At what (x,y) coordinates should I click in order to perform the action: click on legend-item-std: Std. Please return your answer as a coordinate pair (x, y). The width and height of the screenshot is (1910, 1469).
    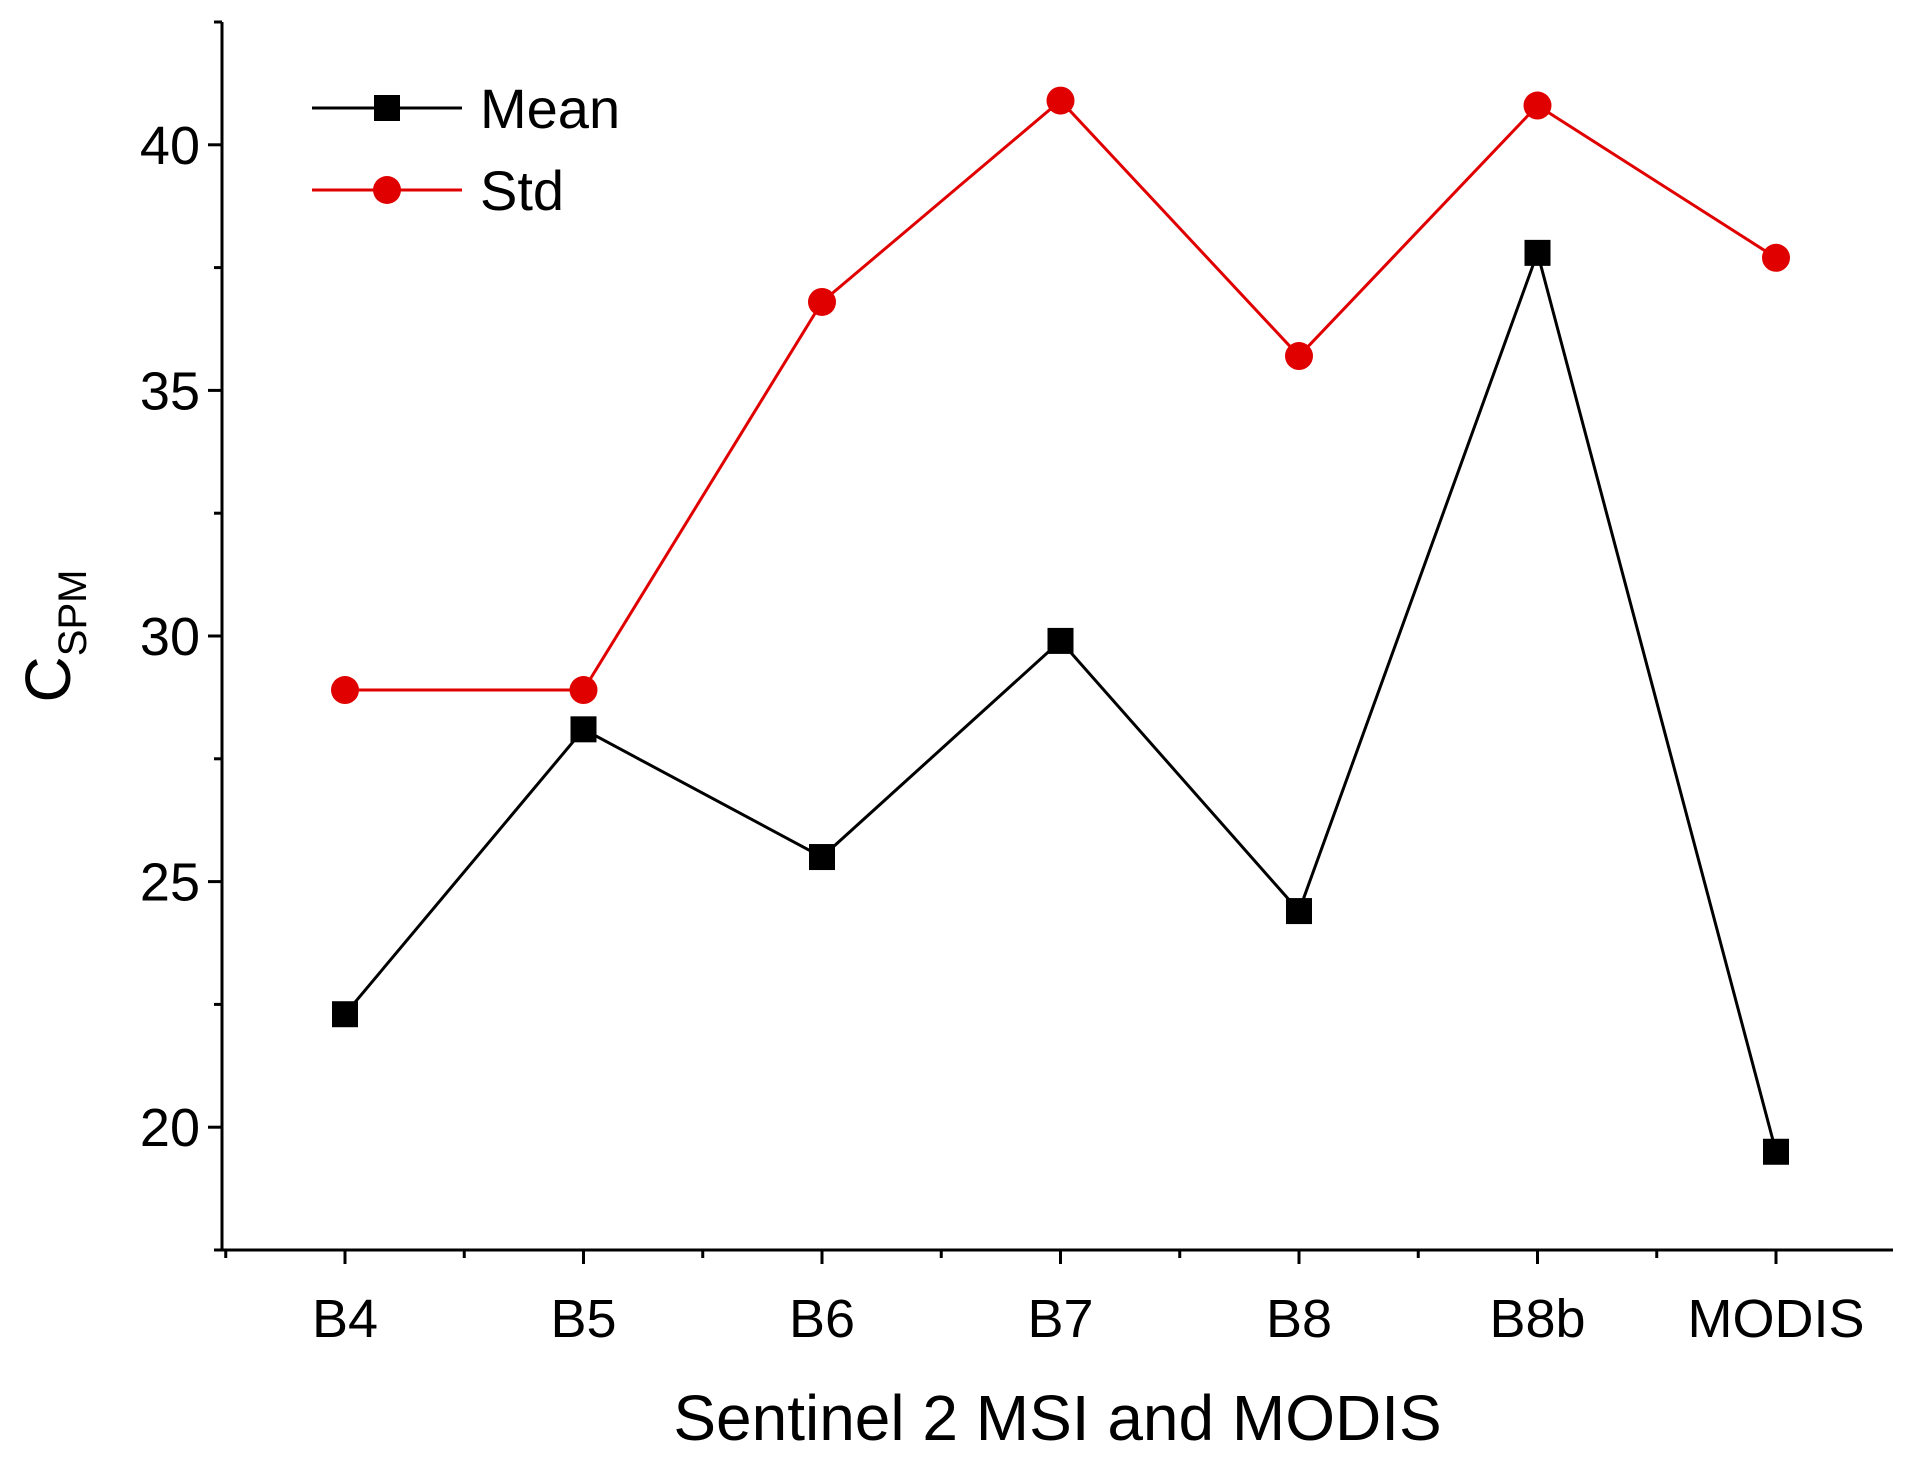
    Looking at the image, I should click on (438, 190).